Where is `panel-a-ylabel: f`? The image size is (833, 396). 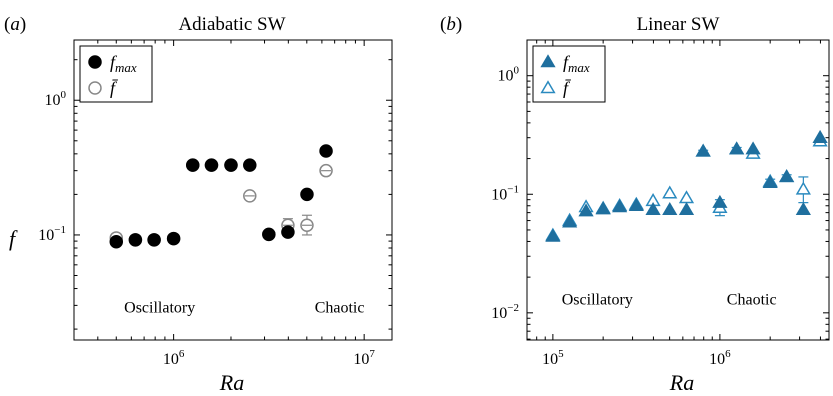
panel-a-ylabel: f is located at coordinates (13, 238).